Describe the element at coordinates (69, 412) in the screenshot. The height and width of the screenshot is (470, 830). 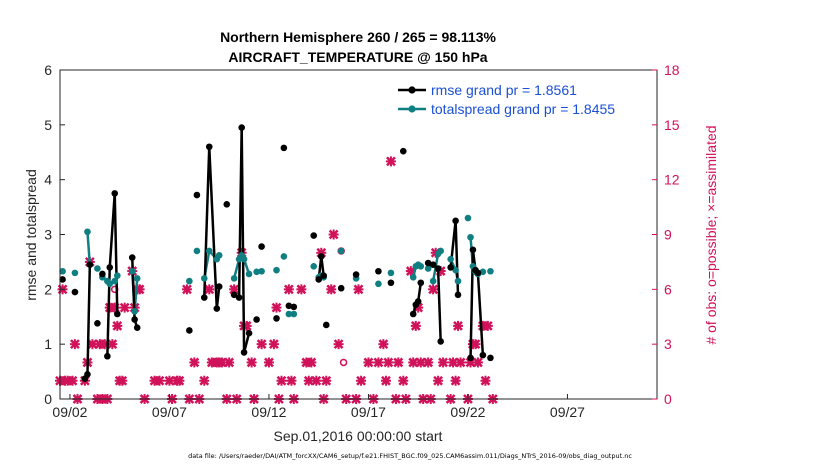
I see `x-tick-label: 09/02` at that location.